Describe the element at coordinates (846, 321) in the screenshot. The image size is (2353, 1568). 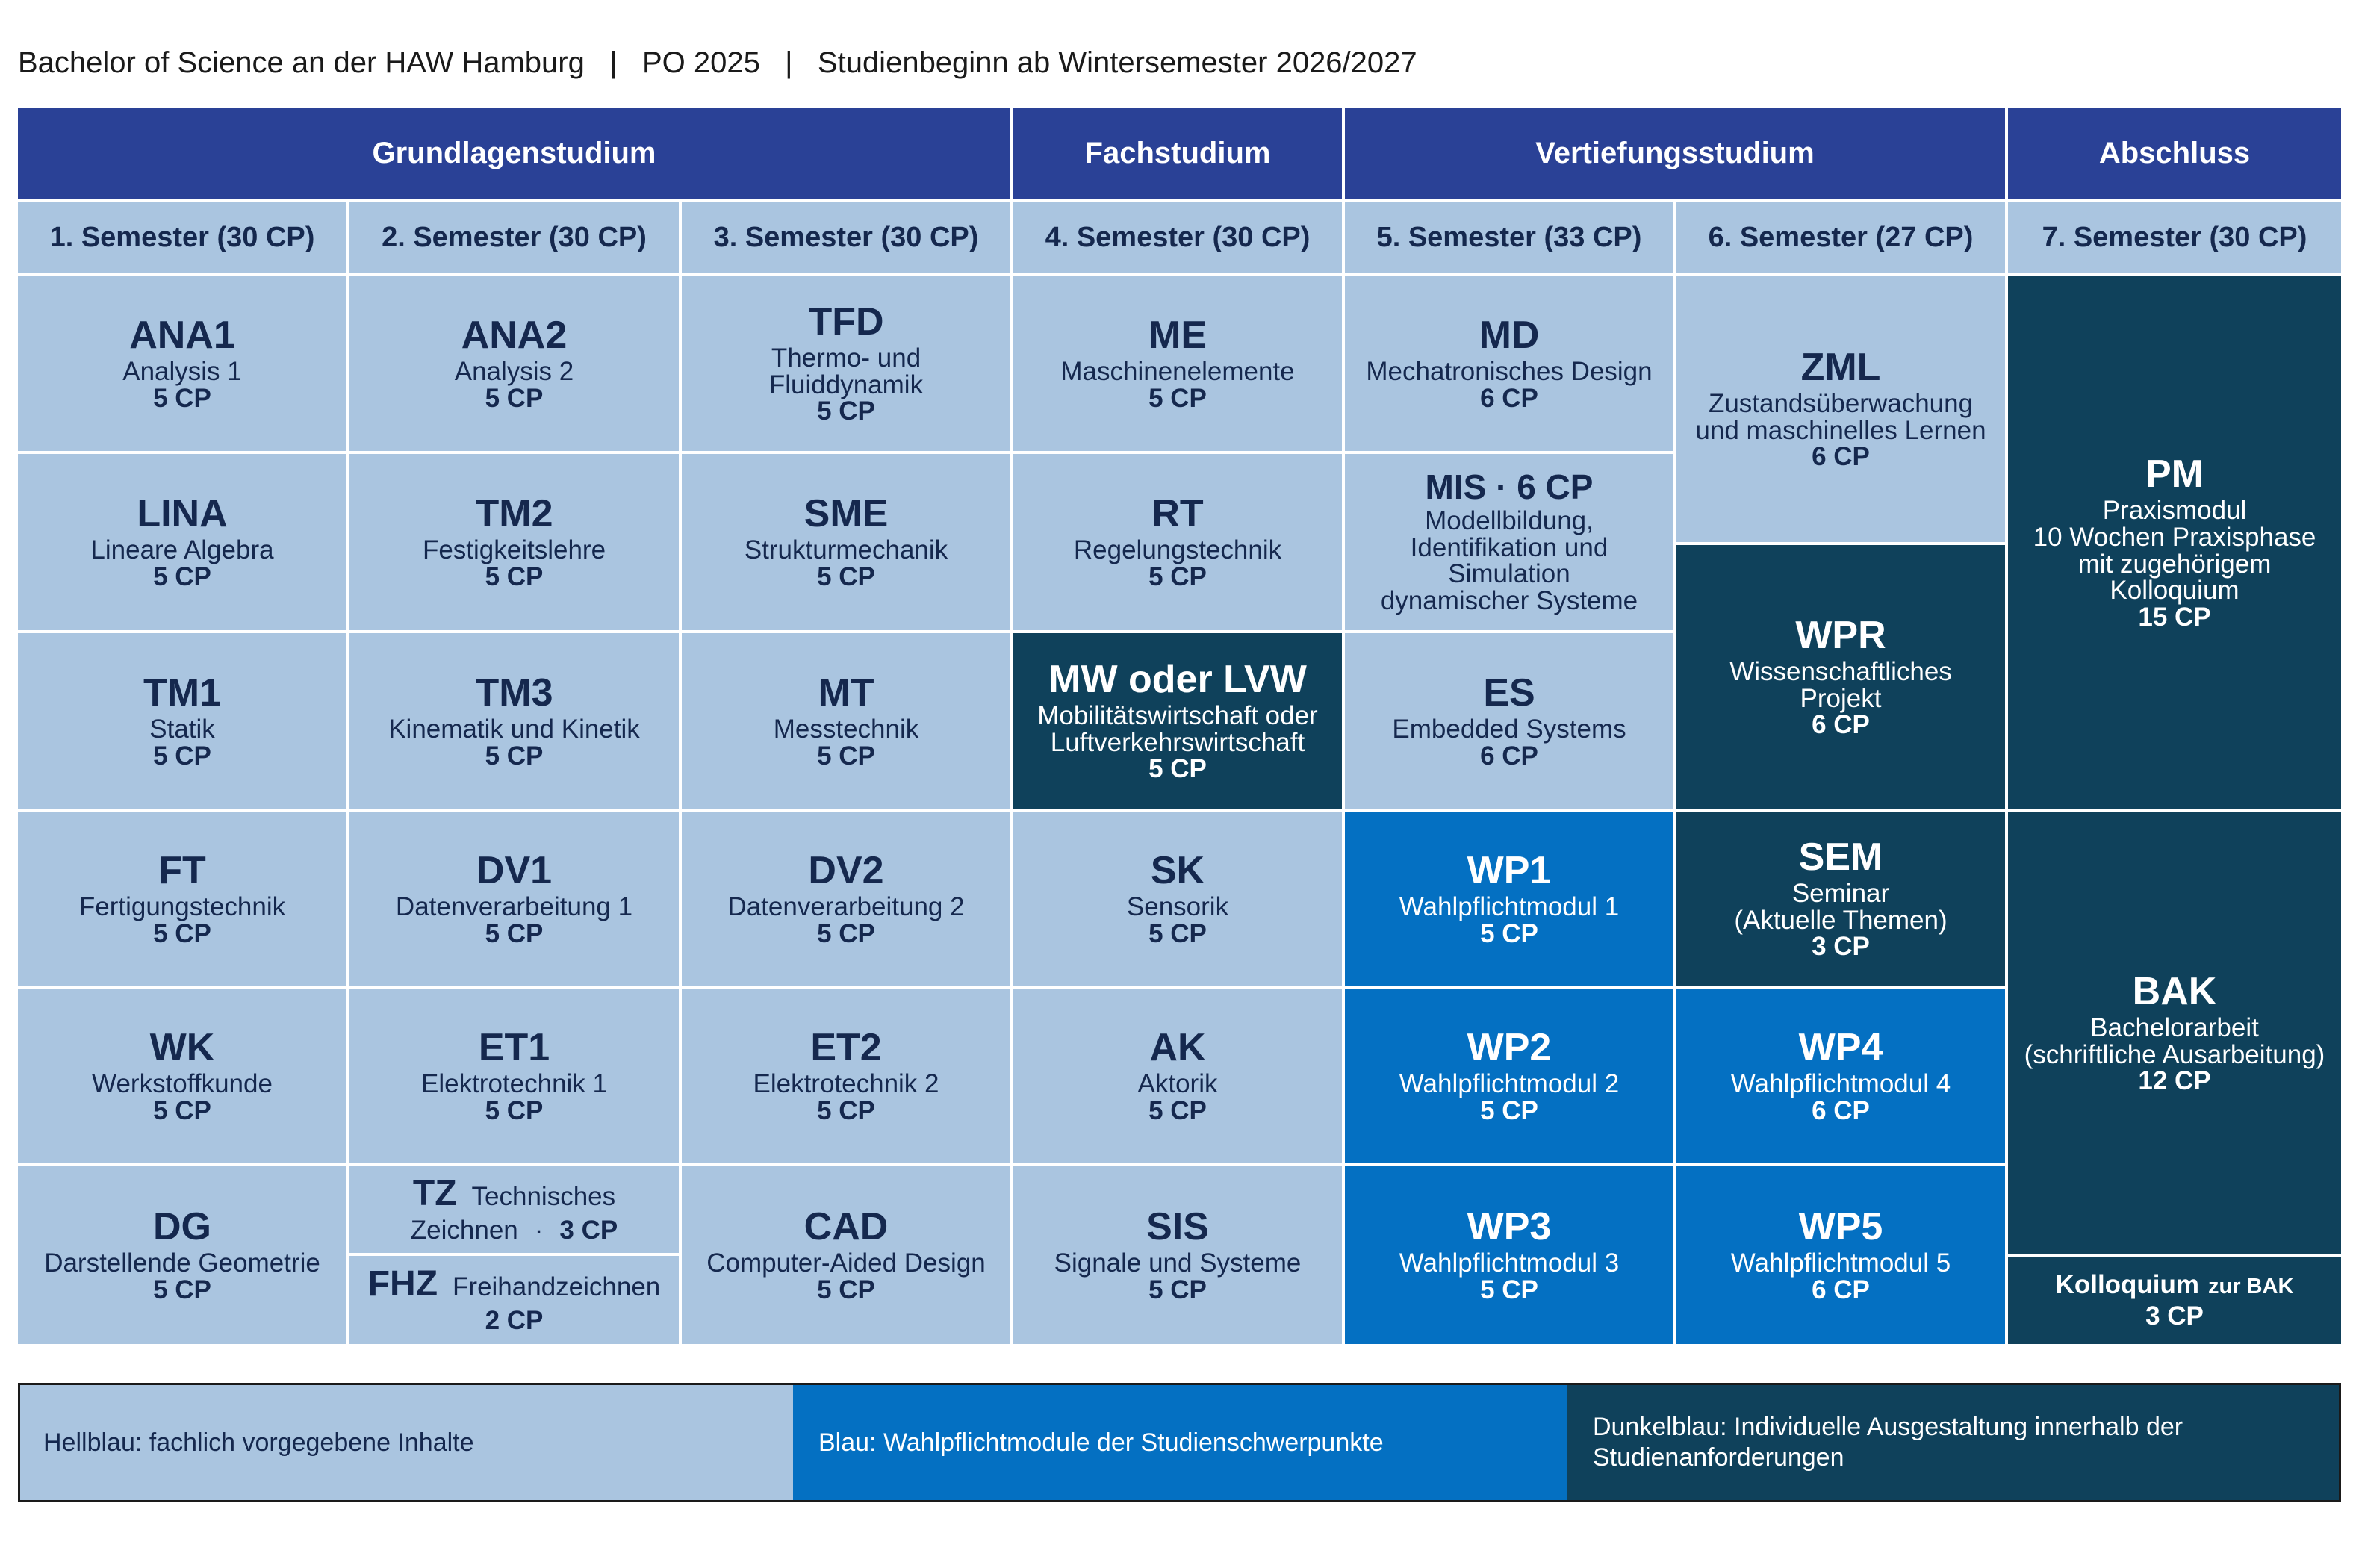
I see `module-code: TFD` at that location.